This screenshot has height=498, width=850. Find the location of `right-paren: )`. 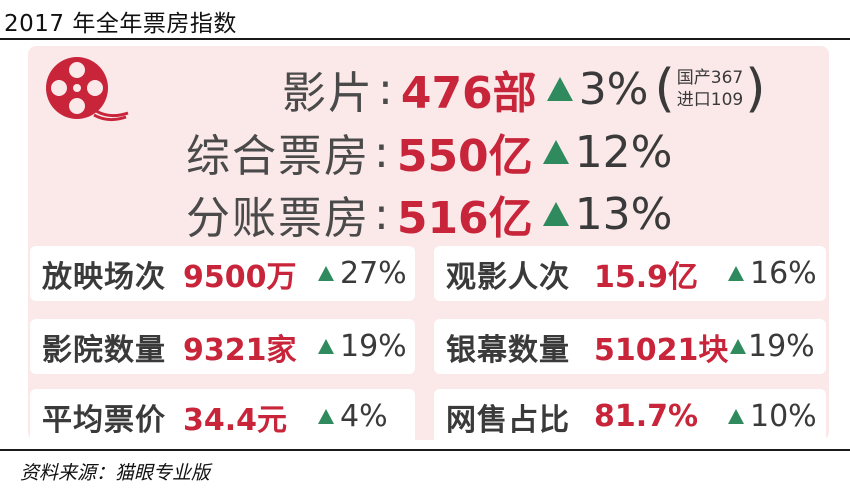

right-paren: ) is located at coordinates (755, 89).